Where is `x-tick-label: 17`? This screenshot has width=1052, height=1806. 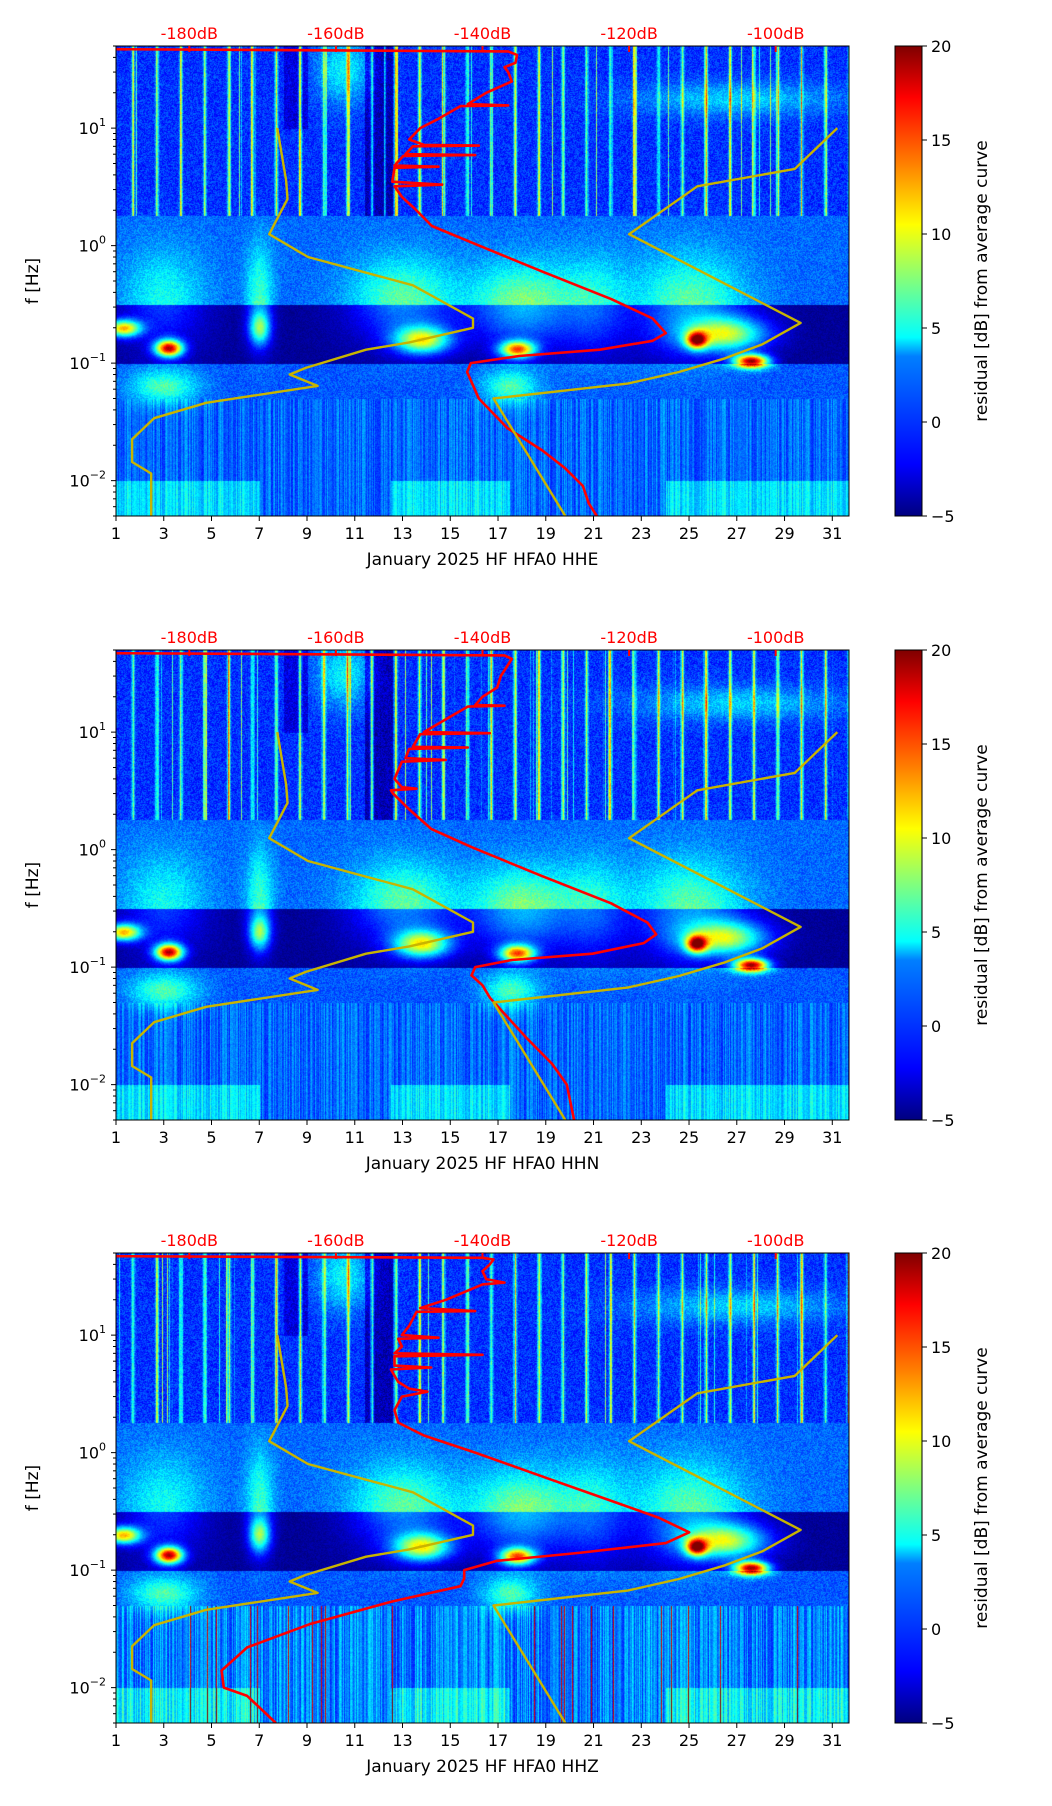 x-tick-label: 17 is located at coordinates (498, 1740).